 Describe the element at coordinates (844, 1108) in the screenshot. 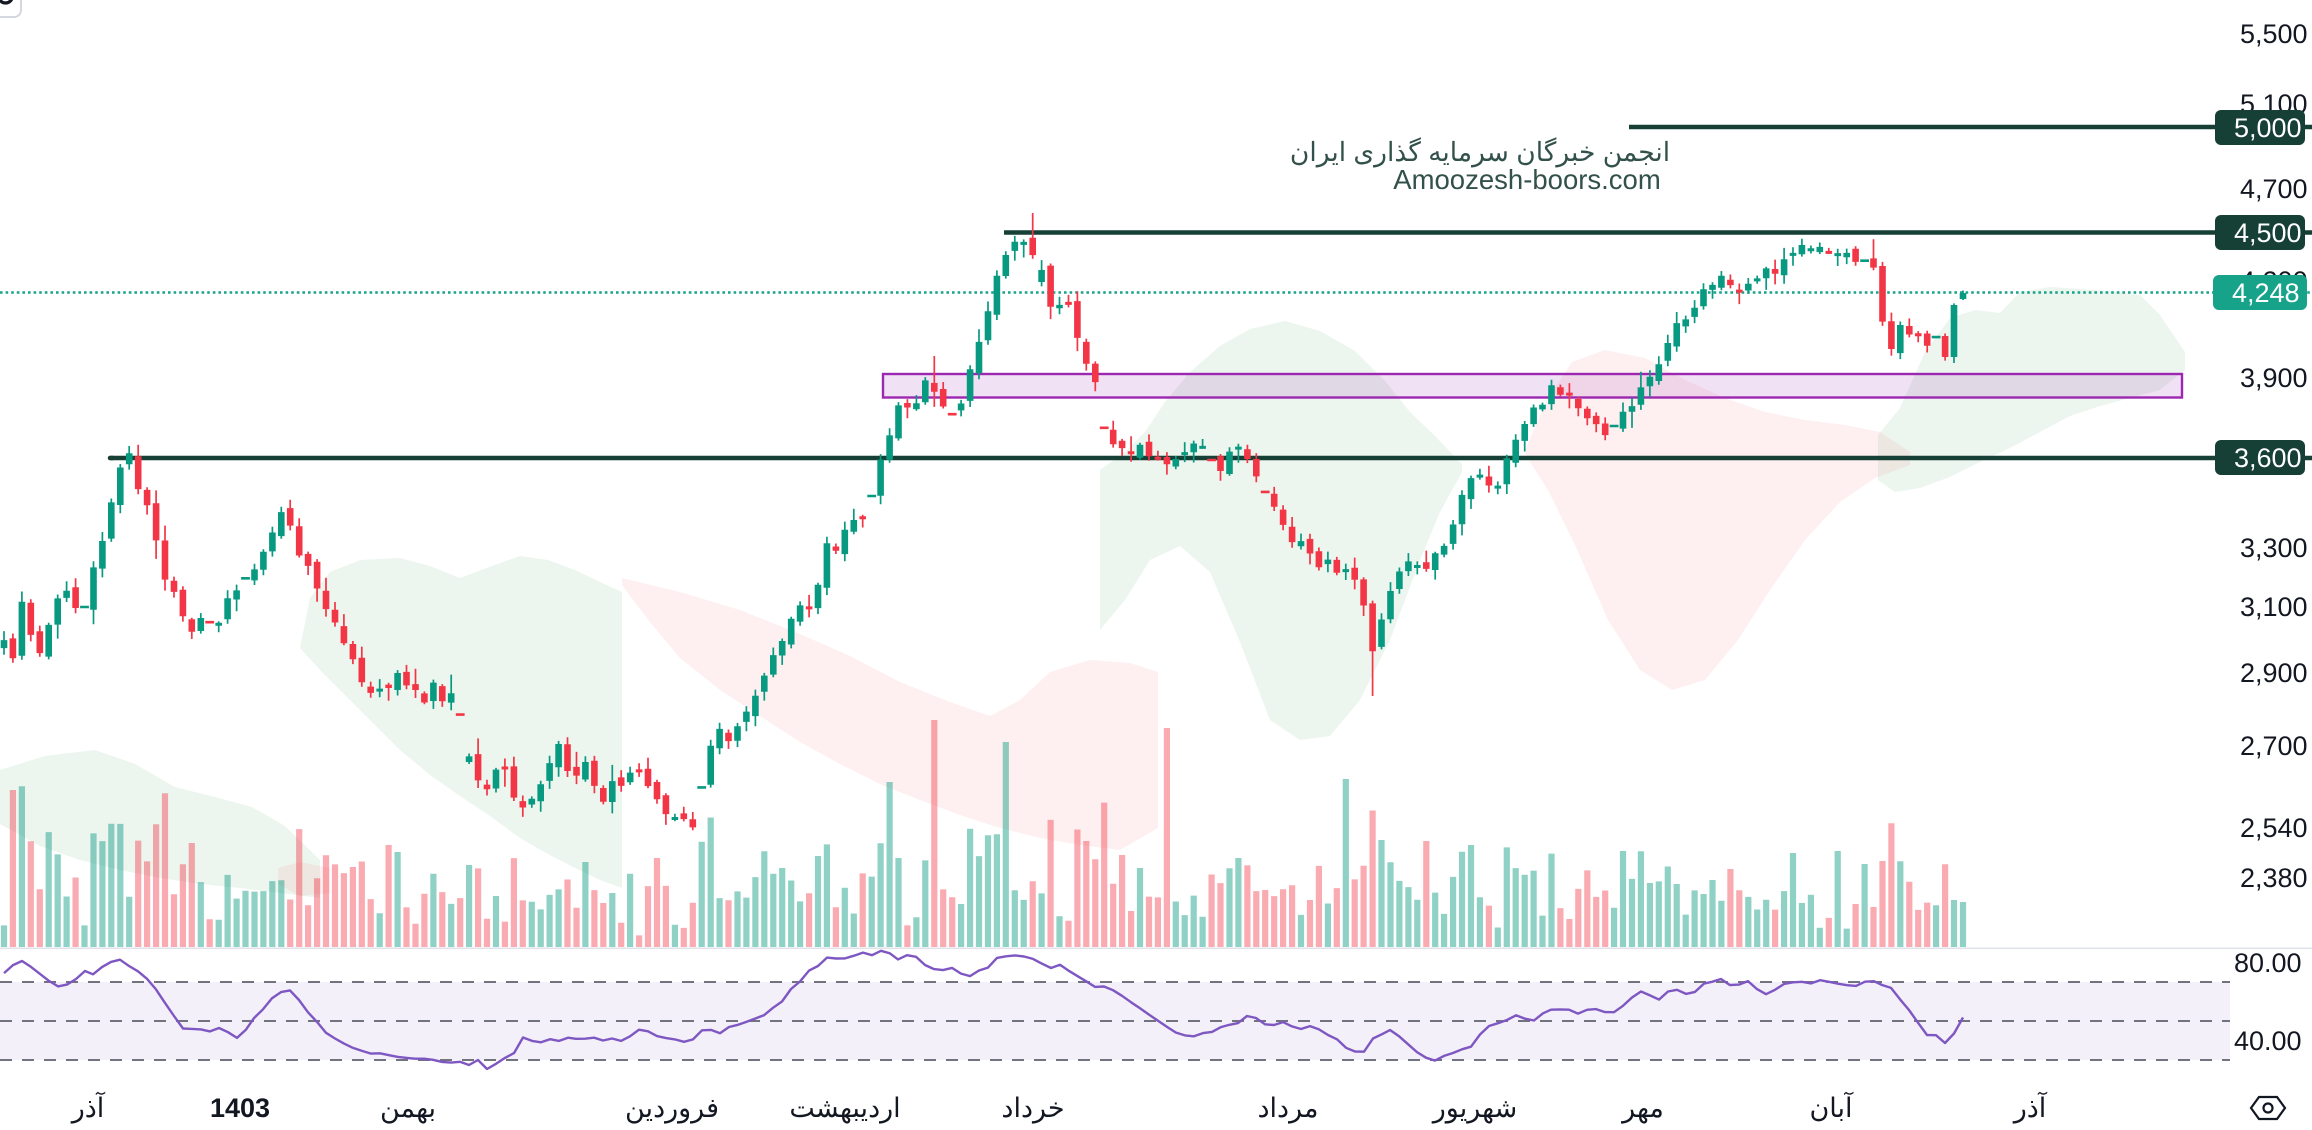

I see `svg-text: اردیبهشت` at that location.